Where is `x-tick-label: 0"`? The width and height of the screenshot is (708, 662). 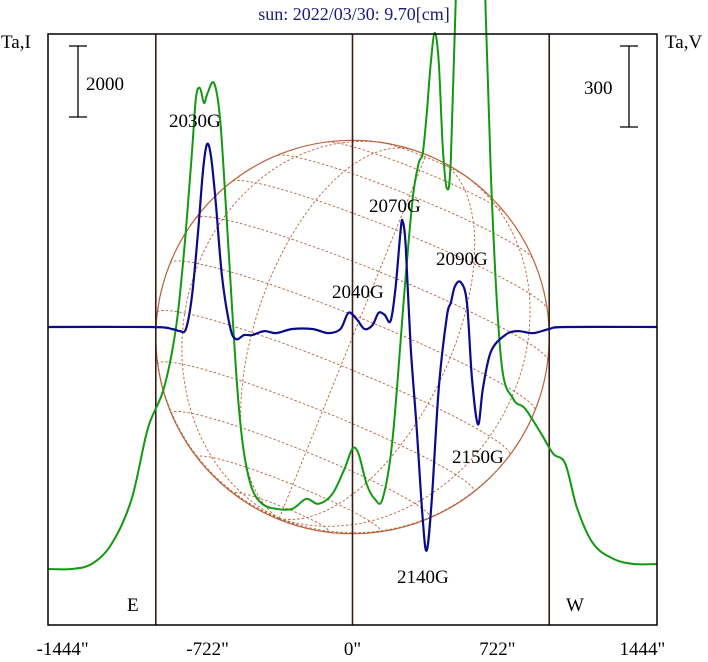
x-tick-label: 0" is located at coordinates (352, 649).